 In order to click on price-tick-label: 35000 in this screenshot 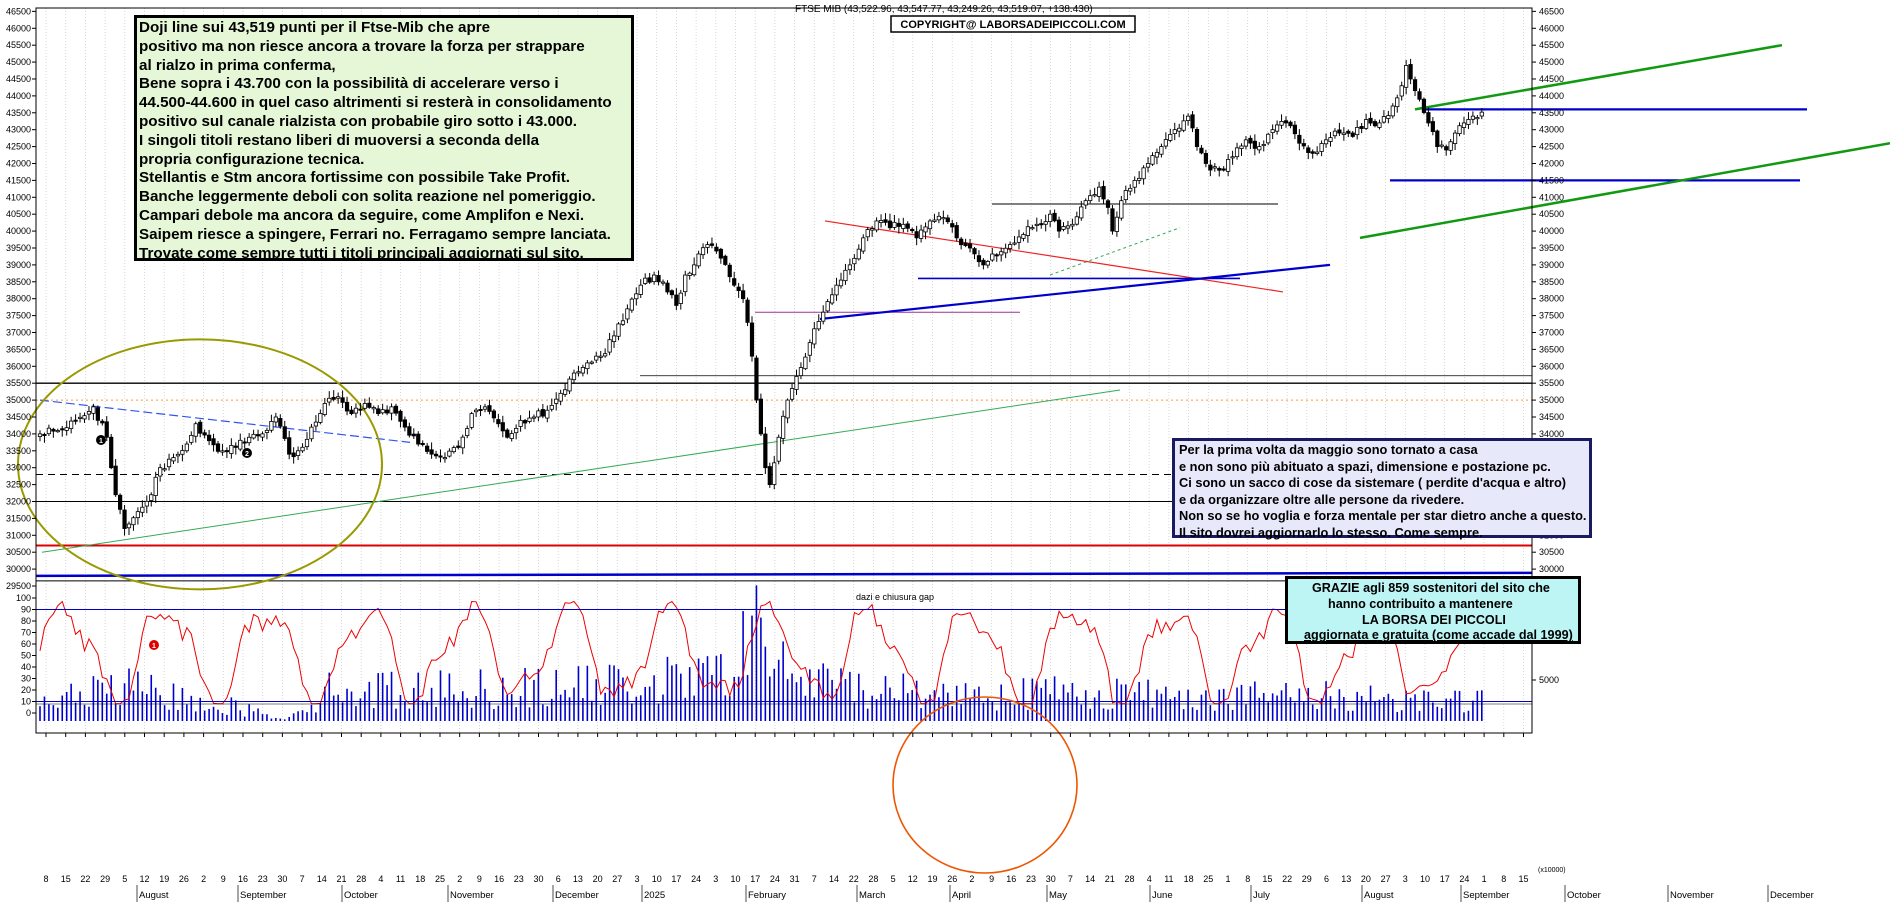, I will do `click(18, 400)`.